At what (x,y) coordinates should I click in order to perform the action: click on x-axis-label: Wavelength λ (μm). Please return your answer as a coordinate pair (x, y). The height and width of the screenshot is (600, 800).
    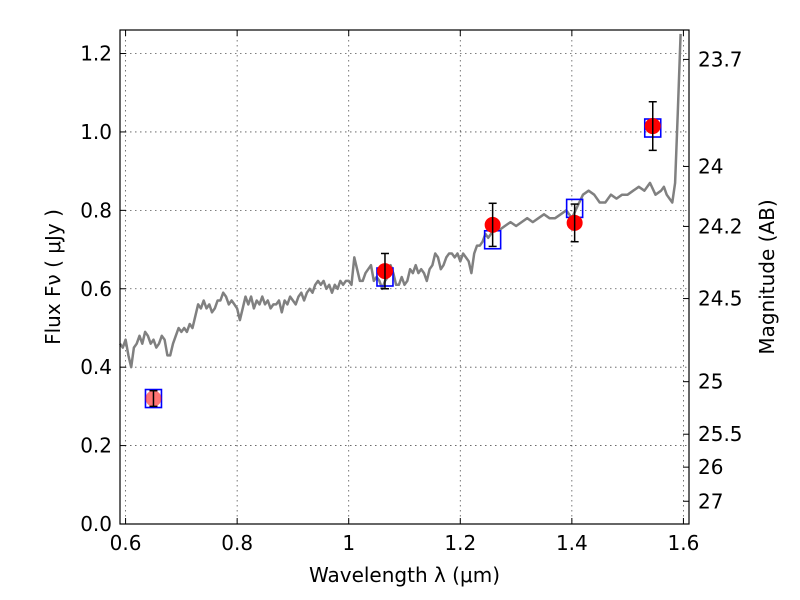
    Looking at the image, I should click on (404, 575).